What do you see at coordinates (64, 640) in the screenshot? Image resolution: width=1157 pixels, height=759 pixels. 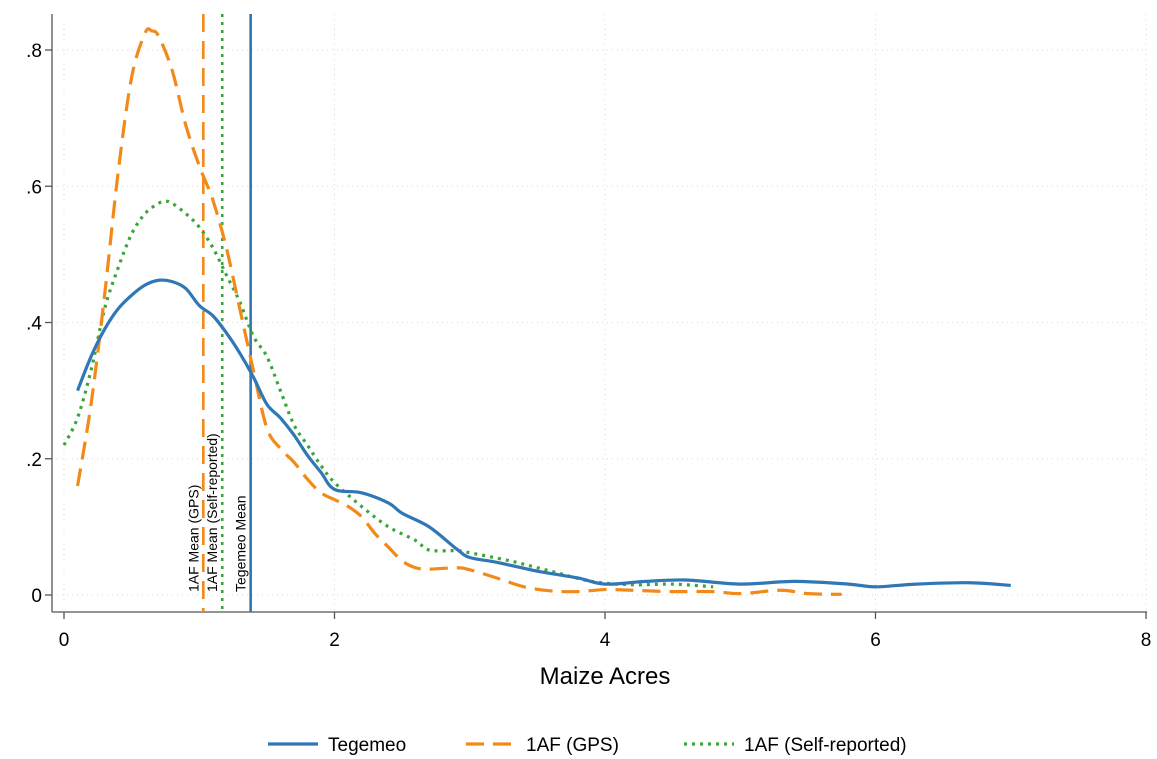 I see `x-tick-label: 0` at bounding box center [64, 640].